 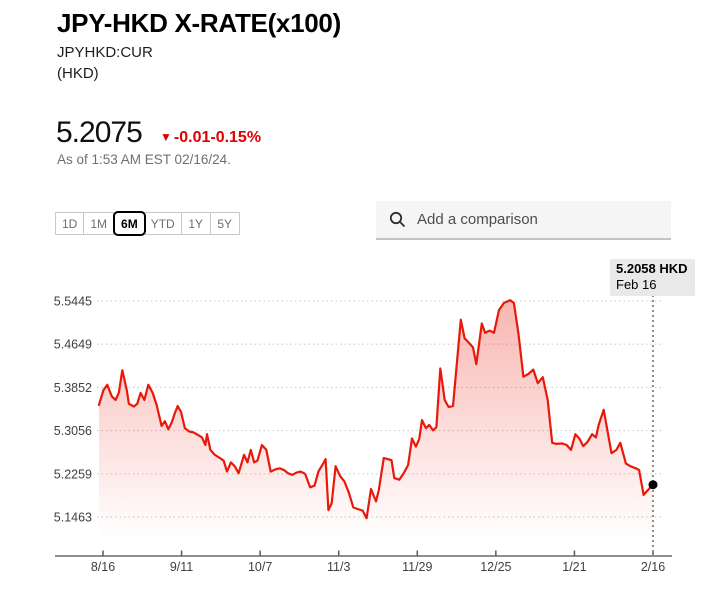 What do you see at coordinates (73, 302) in the screenshot?
I see `y-axis-label: 5.5445` at bounding box center [73, 302].